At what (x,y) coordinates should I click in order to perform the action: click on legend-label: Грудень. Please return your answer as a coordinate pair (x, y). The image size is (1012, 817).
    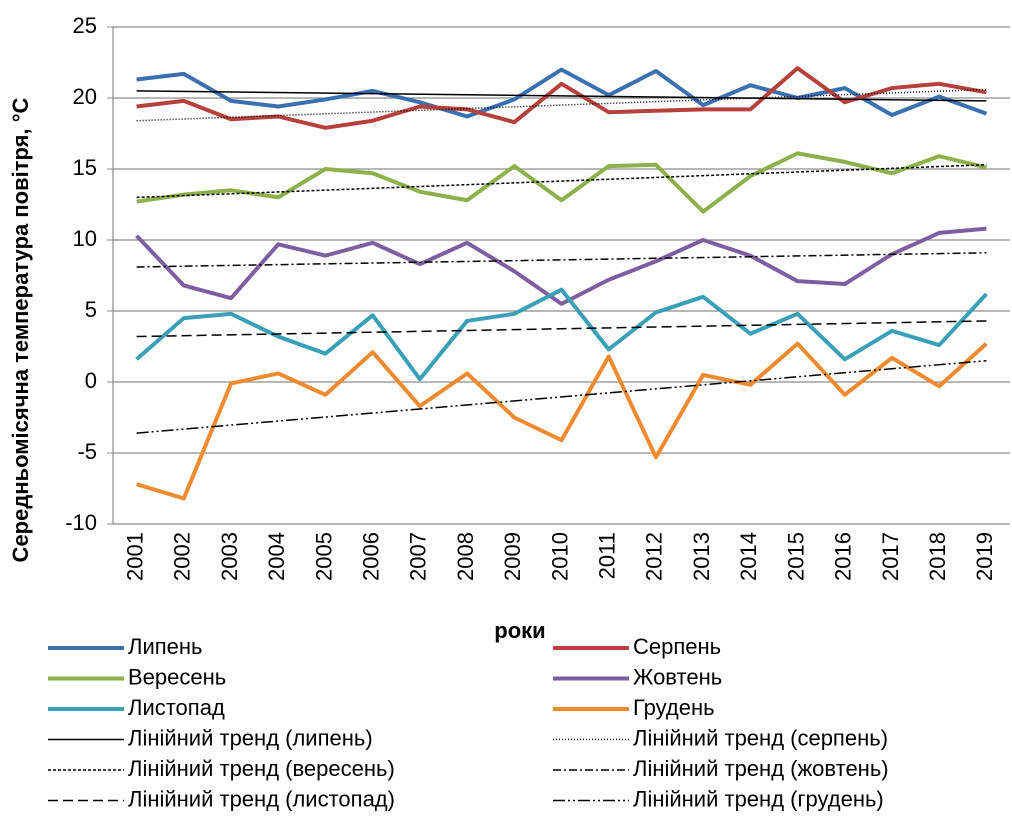
    Looking at the image, I should click on (674, 707).